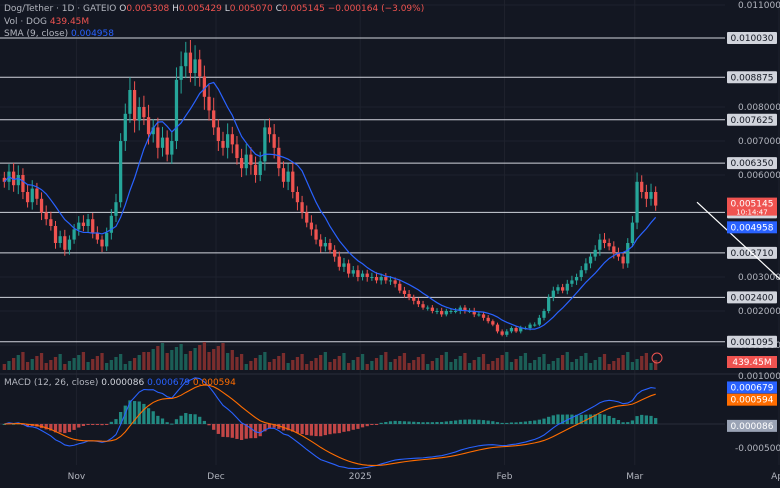 The image size is (780, 488). Describe the element at coordinates (759, 278) in the screenshot. I see `y-tick-label: 0.003000` at that location.